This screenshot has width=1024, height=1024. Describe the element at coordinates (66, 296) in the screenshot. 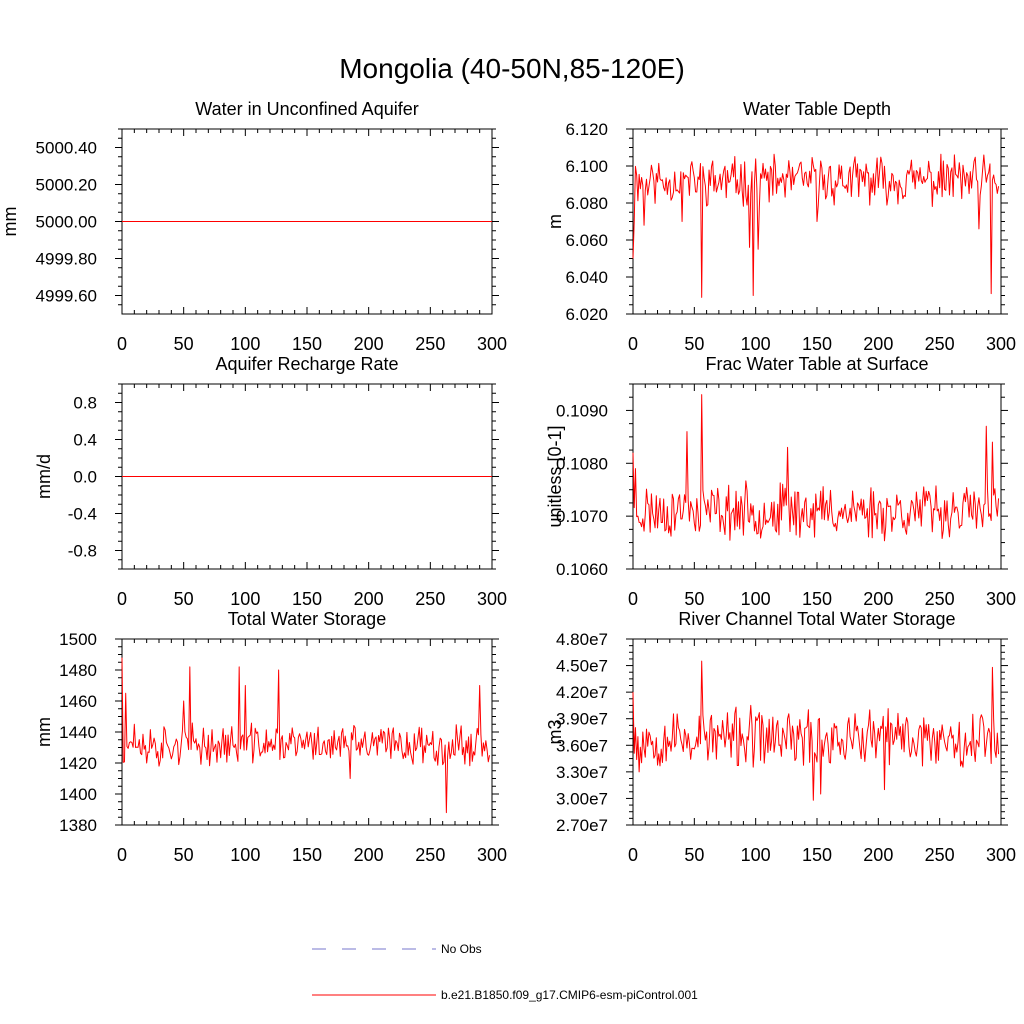

I see `y-tick-label: 4999.60` at that location.